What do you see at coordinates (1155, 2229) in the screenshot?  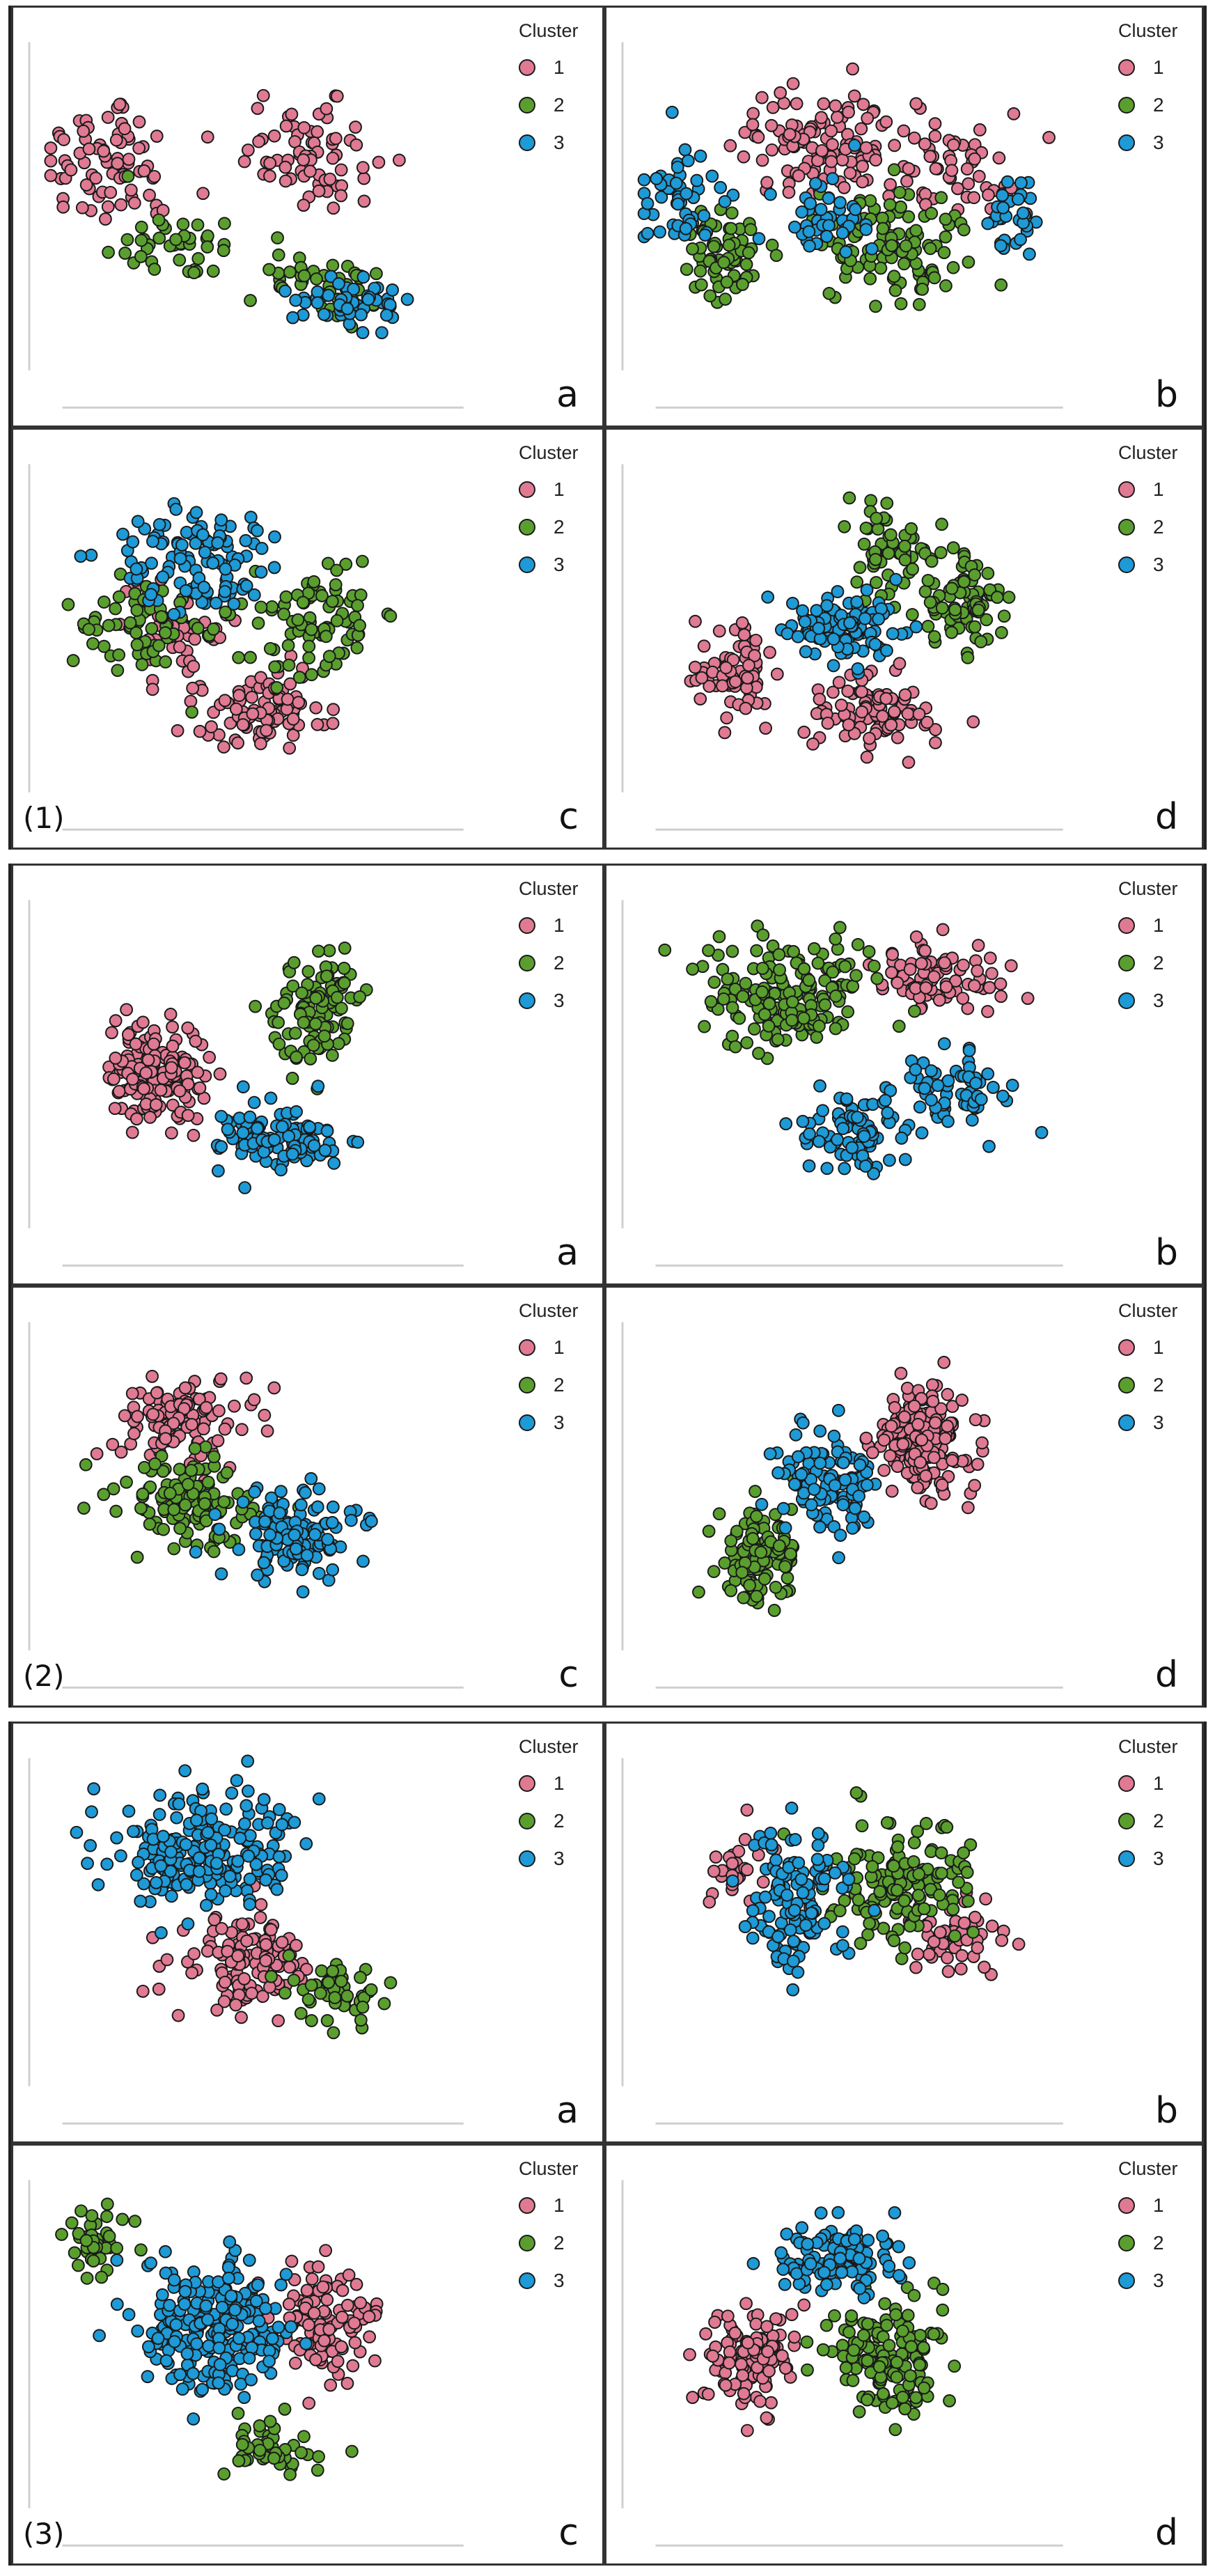 I see `legend: Cluster 1 2 3` at bounding box center [1155, 2229].